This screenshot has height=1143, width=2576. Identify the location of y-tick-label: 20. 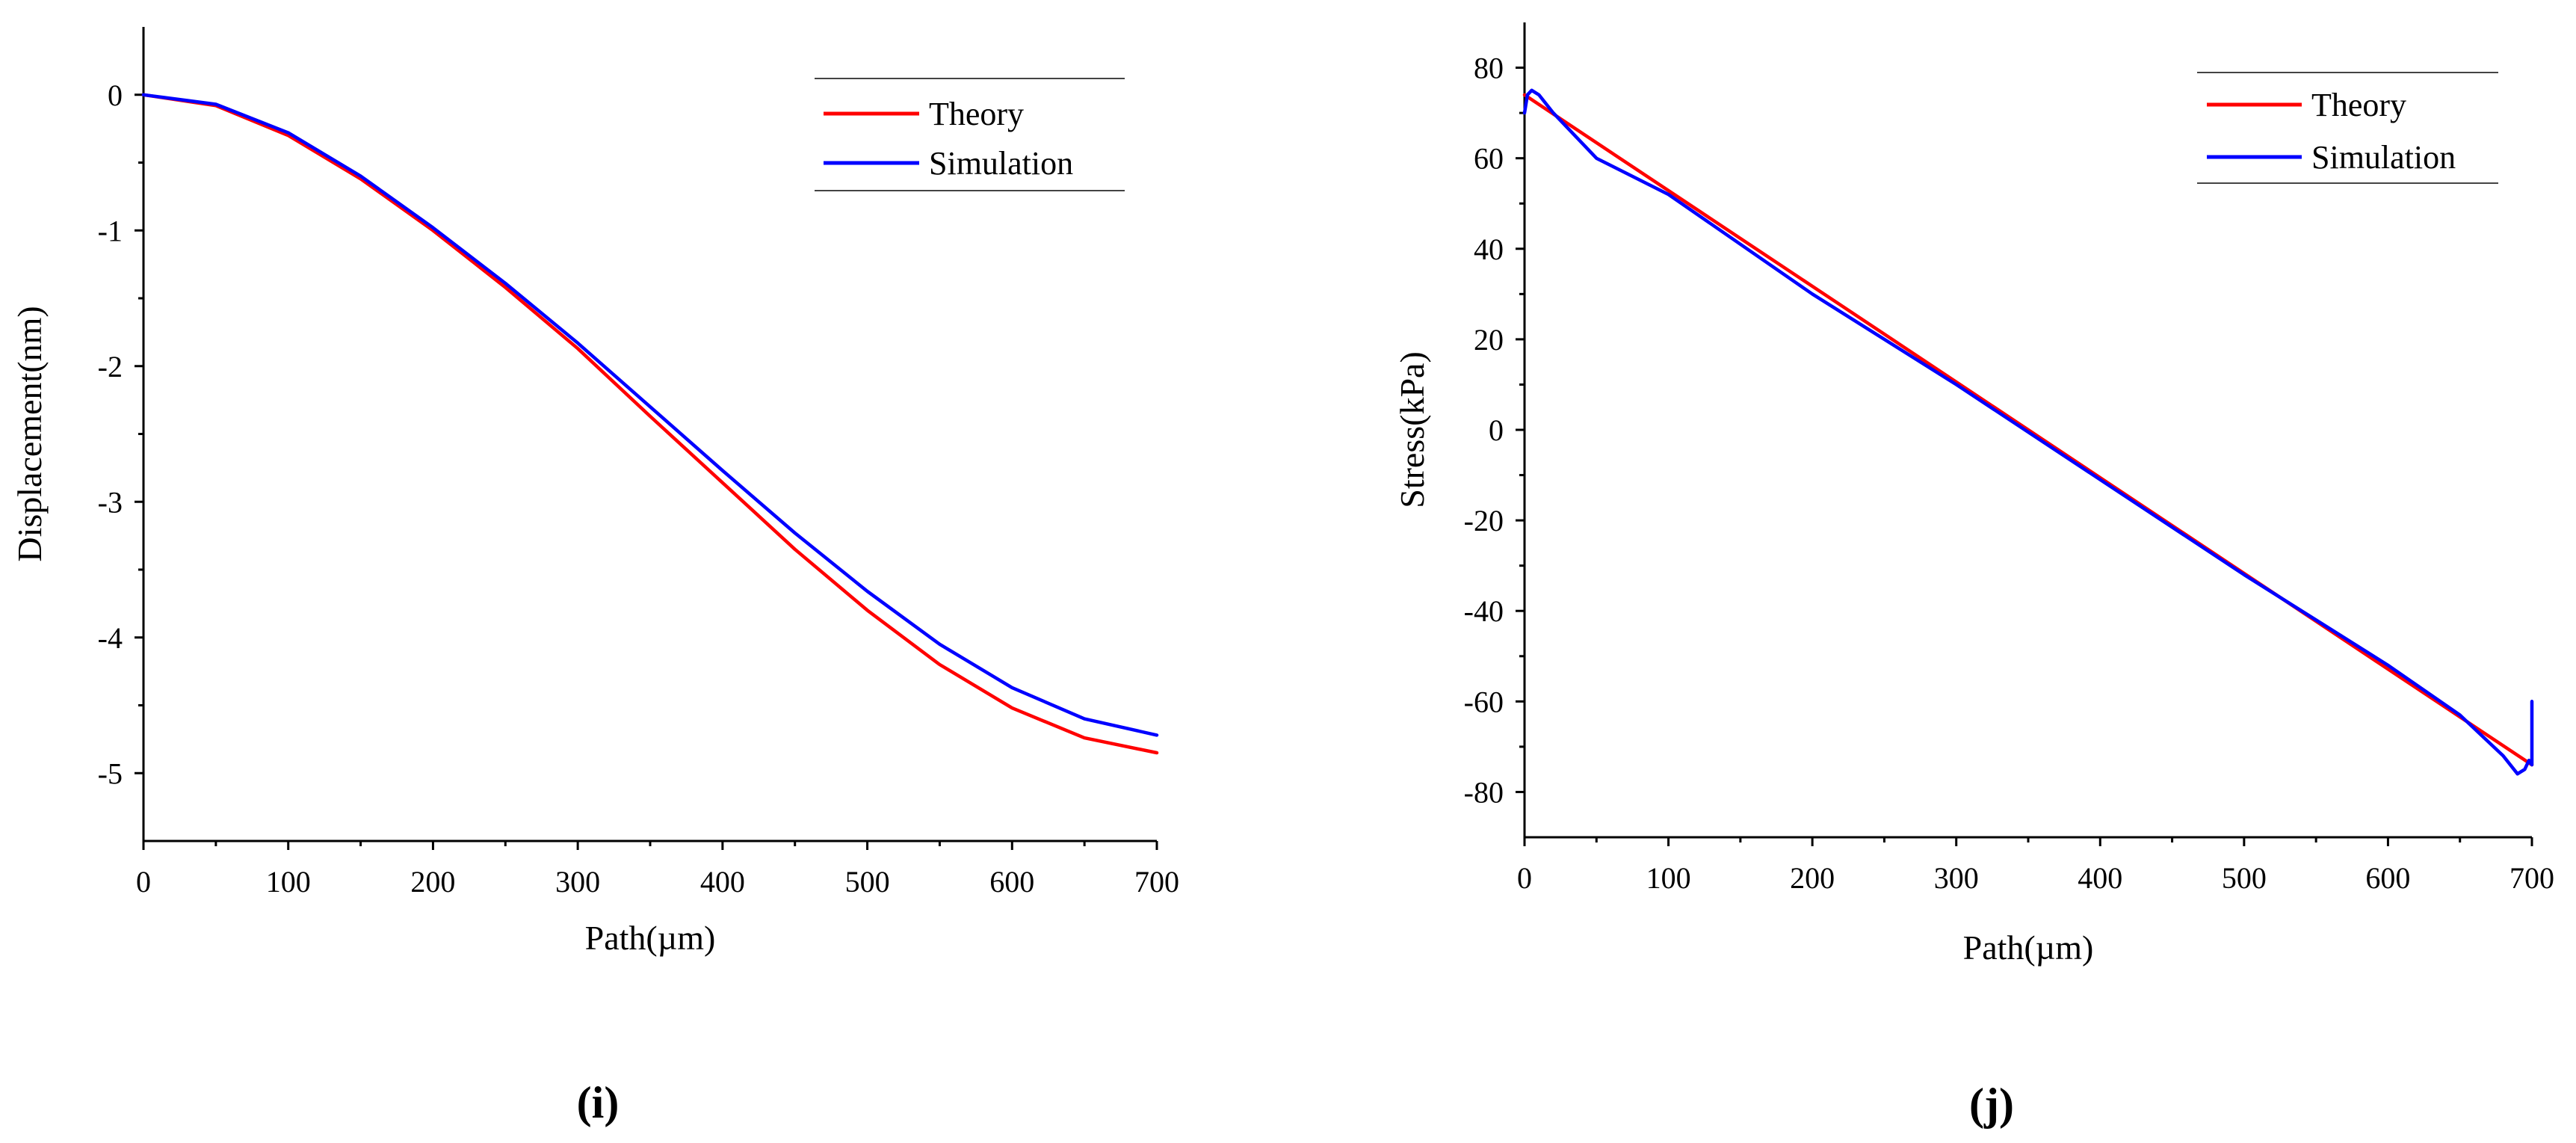
(1489, 340).